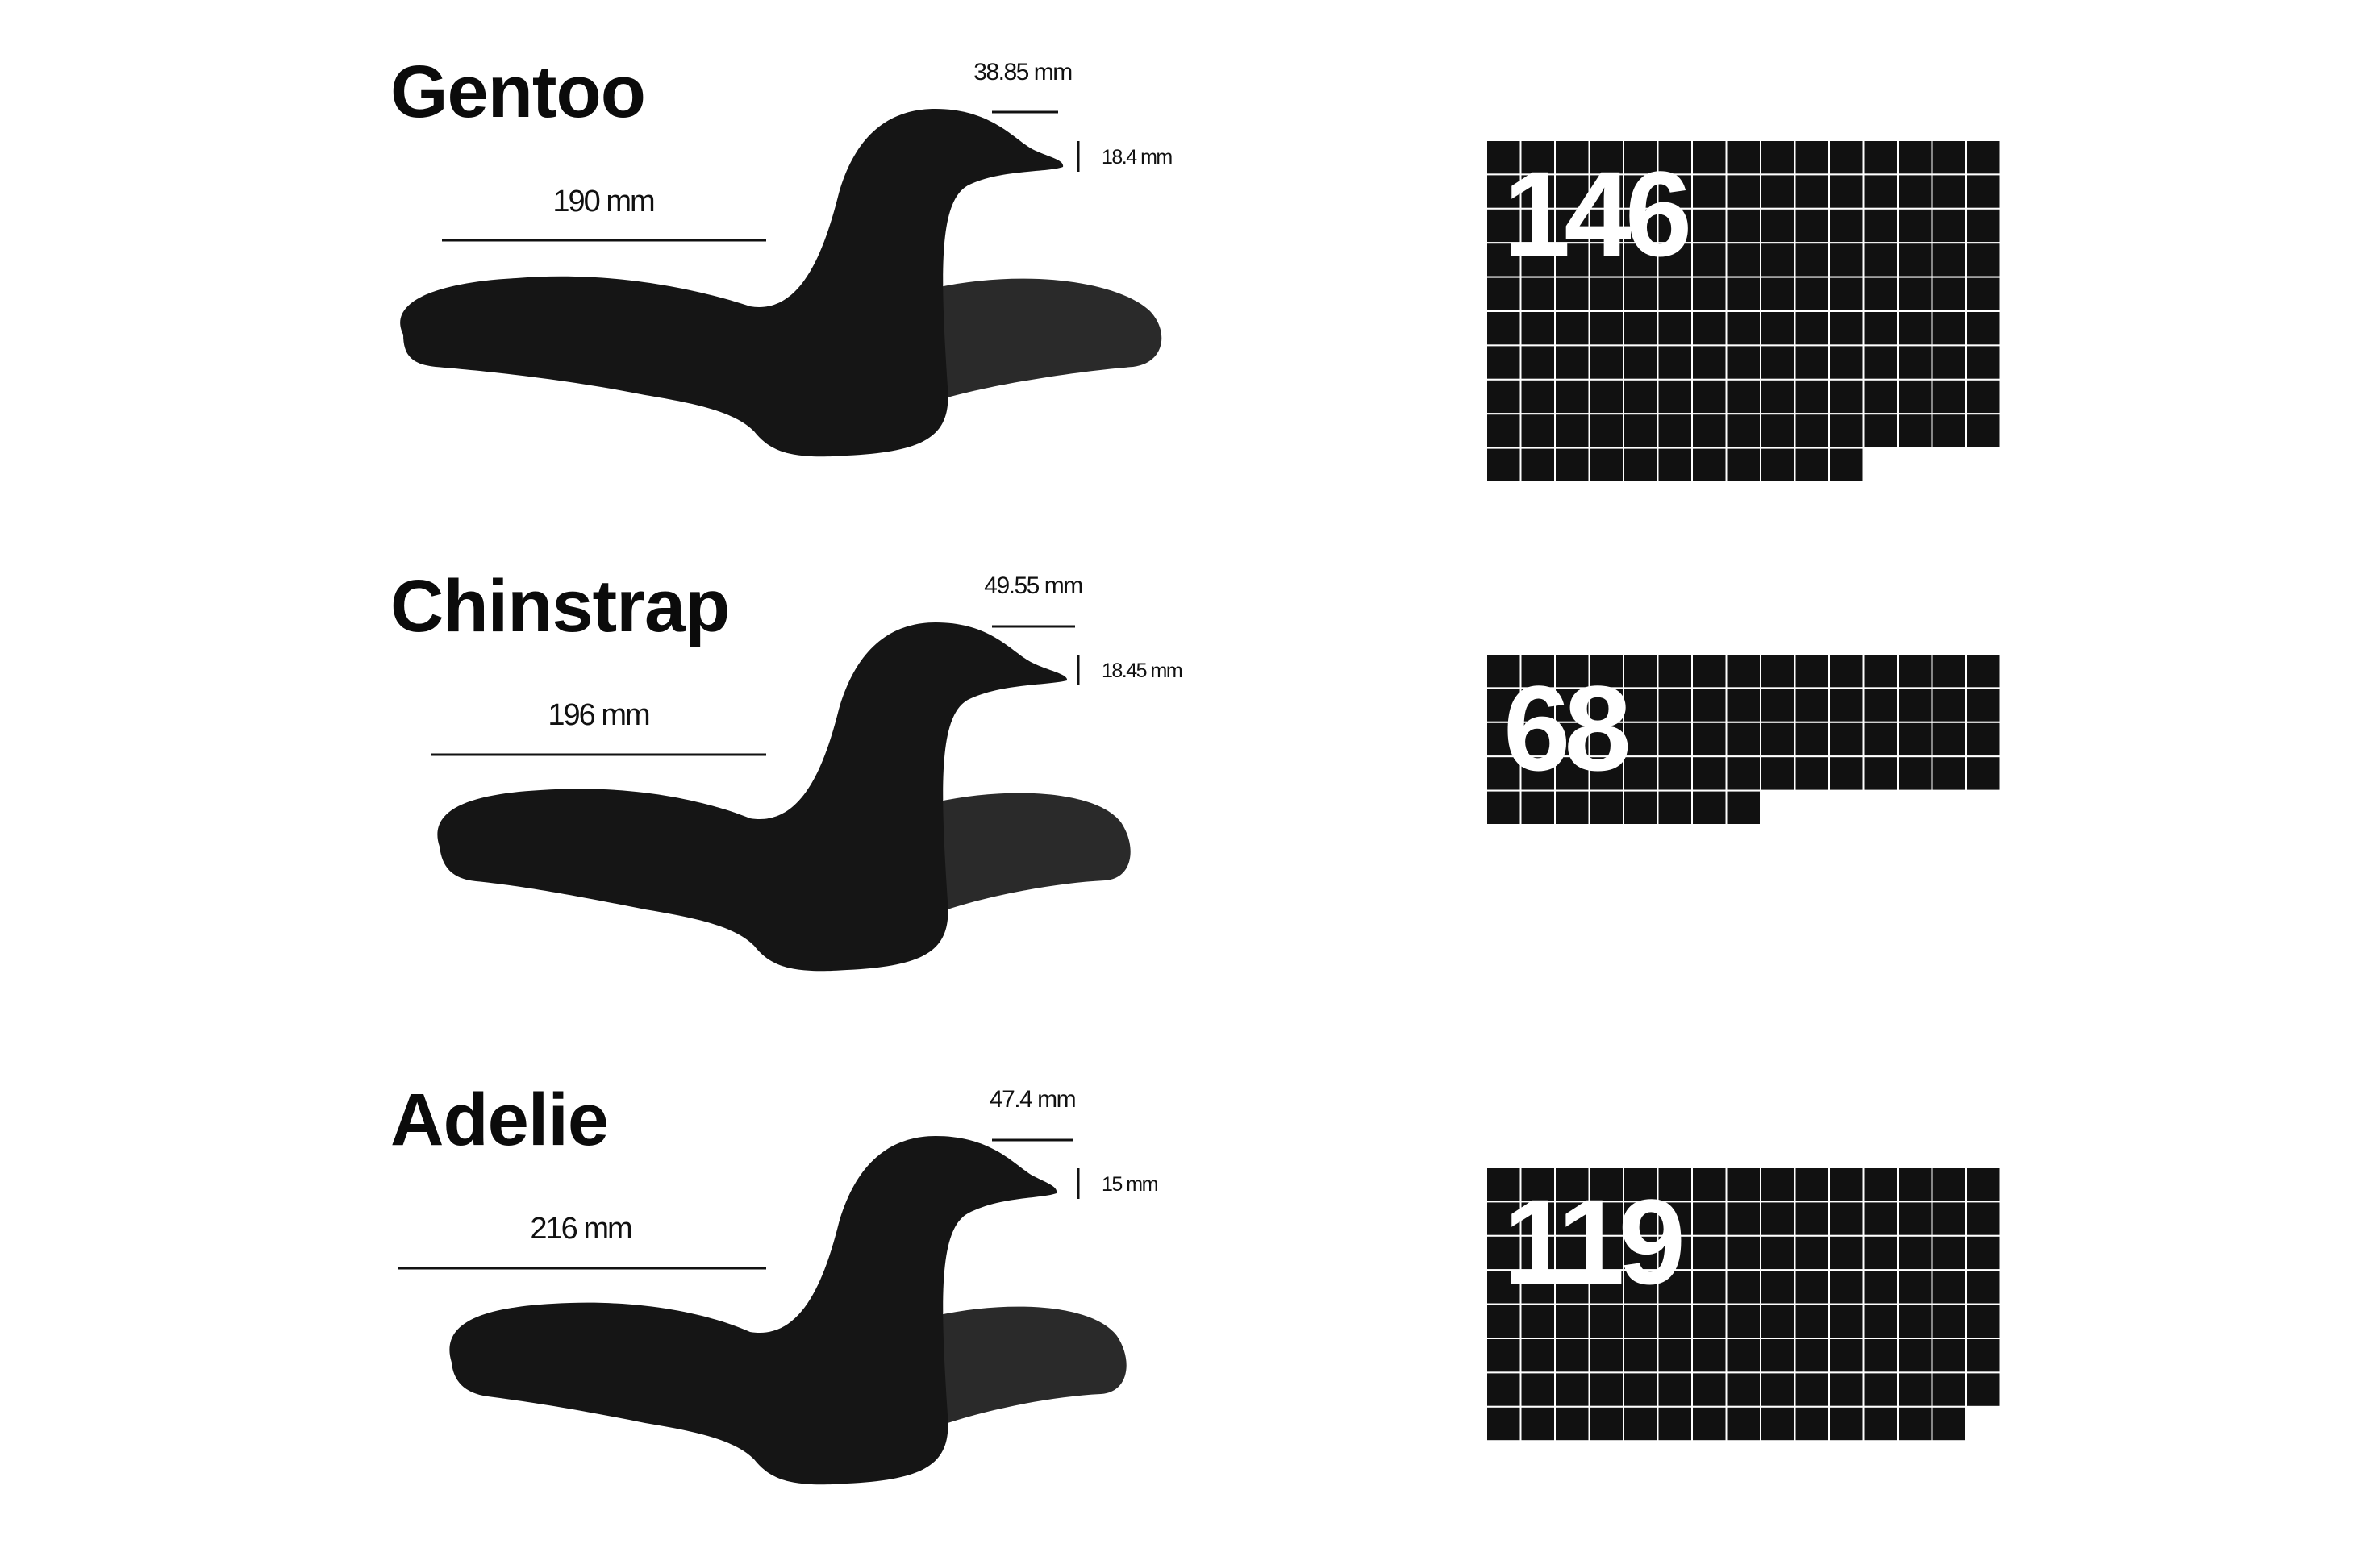 The width and height of the screenshot is (2380, 1548). What do you see at coordinates (1022, 72) in the screenshot?
I see `bill-length-label-gentoo: 38.85 mm` at bounding box center [1022, 72].